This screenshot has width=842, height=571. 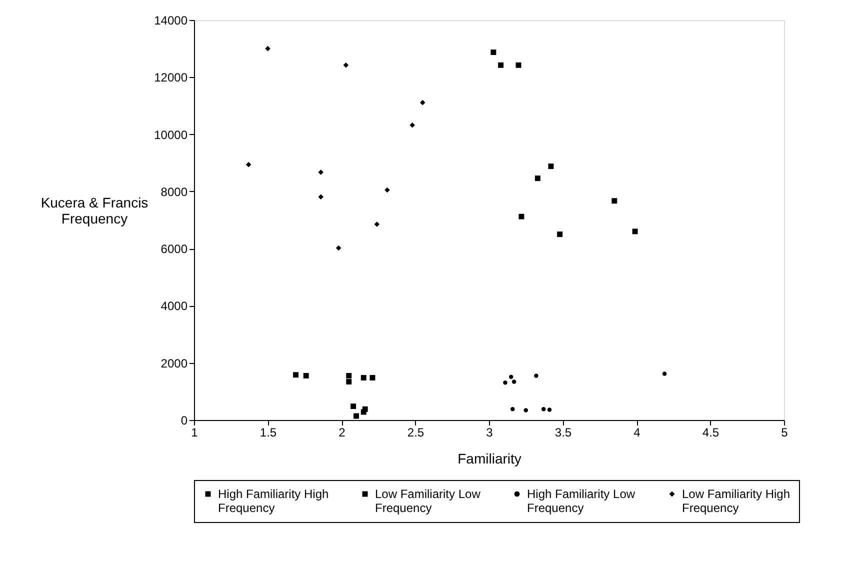 What do you see at coordinates (490, 433) in the screenshot?
I see `x-tick-label: 3` at bounding box center [490, 433].